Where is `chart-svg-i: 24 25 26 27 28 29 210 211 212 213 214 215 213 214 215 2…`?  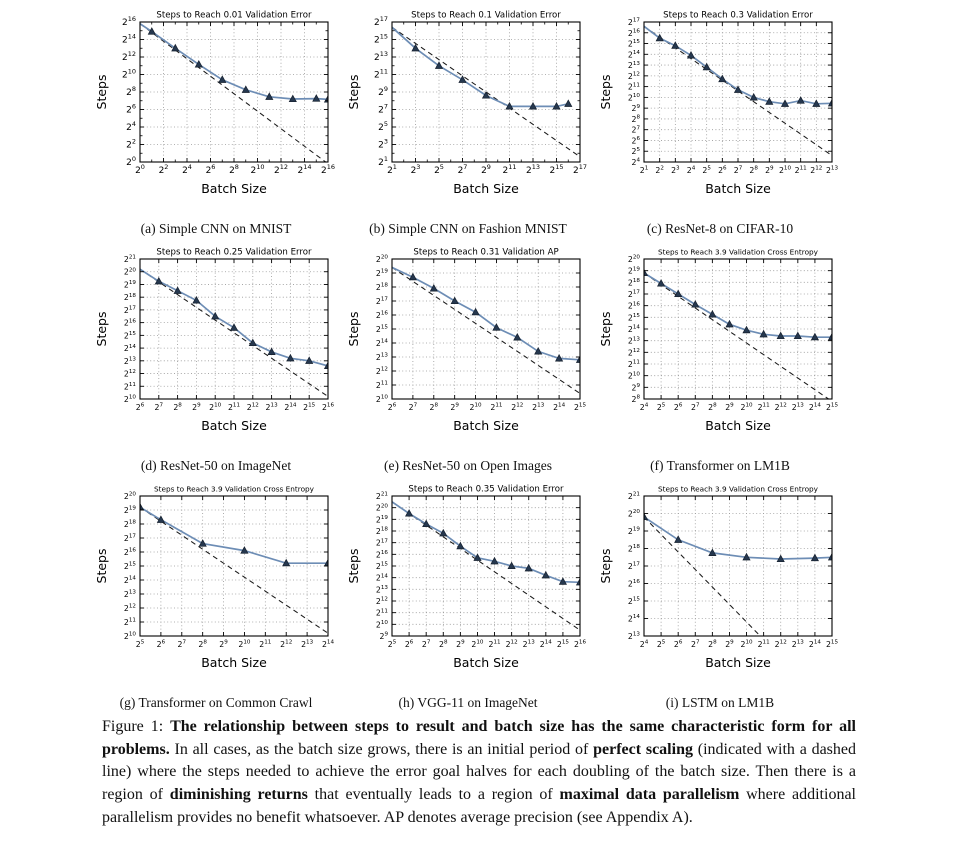
chart-svg-i: 24 25 26 27 28 29 210 211 212 213 214 215 213 214 215 2… is located at coordinates (718, 578).